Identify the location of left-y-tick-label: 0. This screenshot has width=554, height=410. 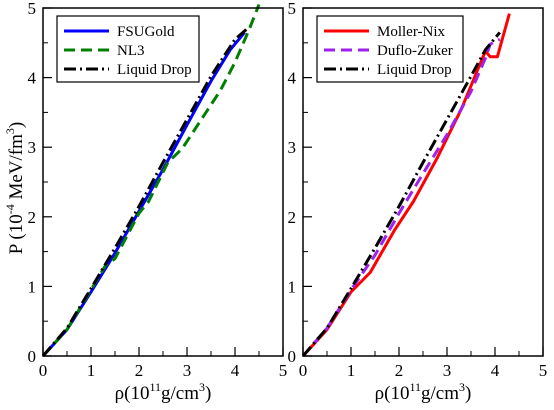
(32, 356).